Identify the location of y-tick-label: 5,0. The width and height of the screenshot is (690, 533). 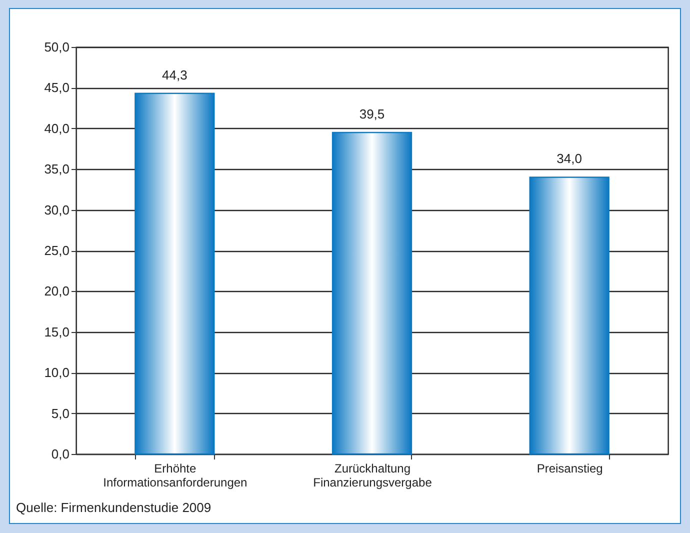
(60, 413).